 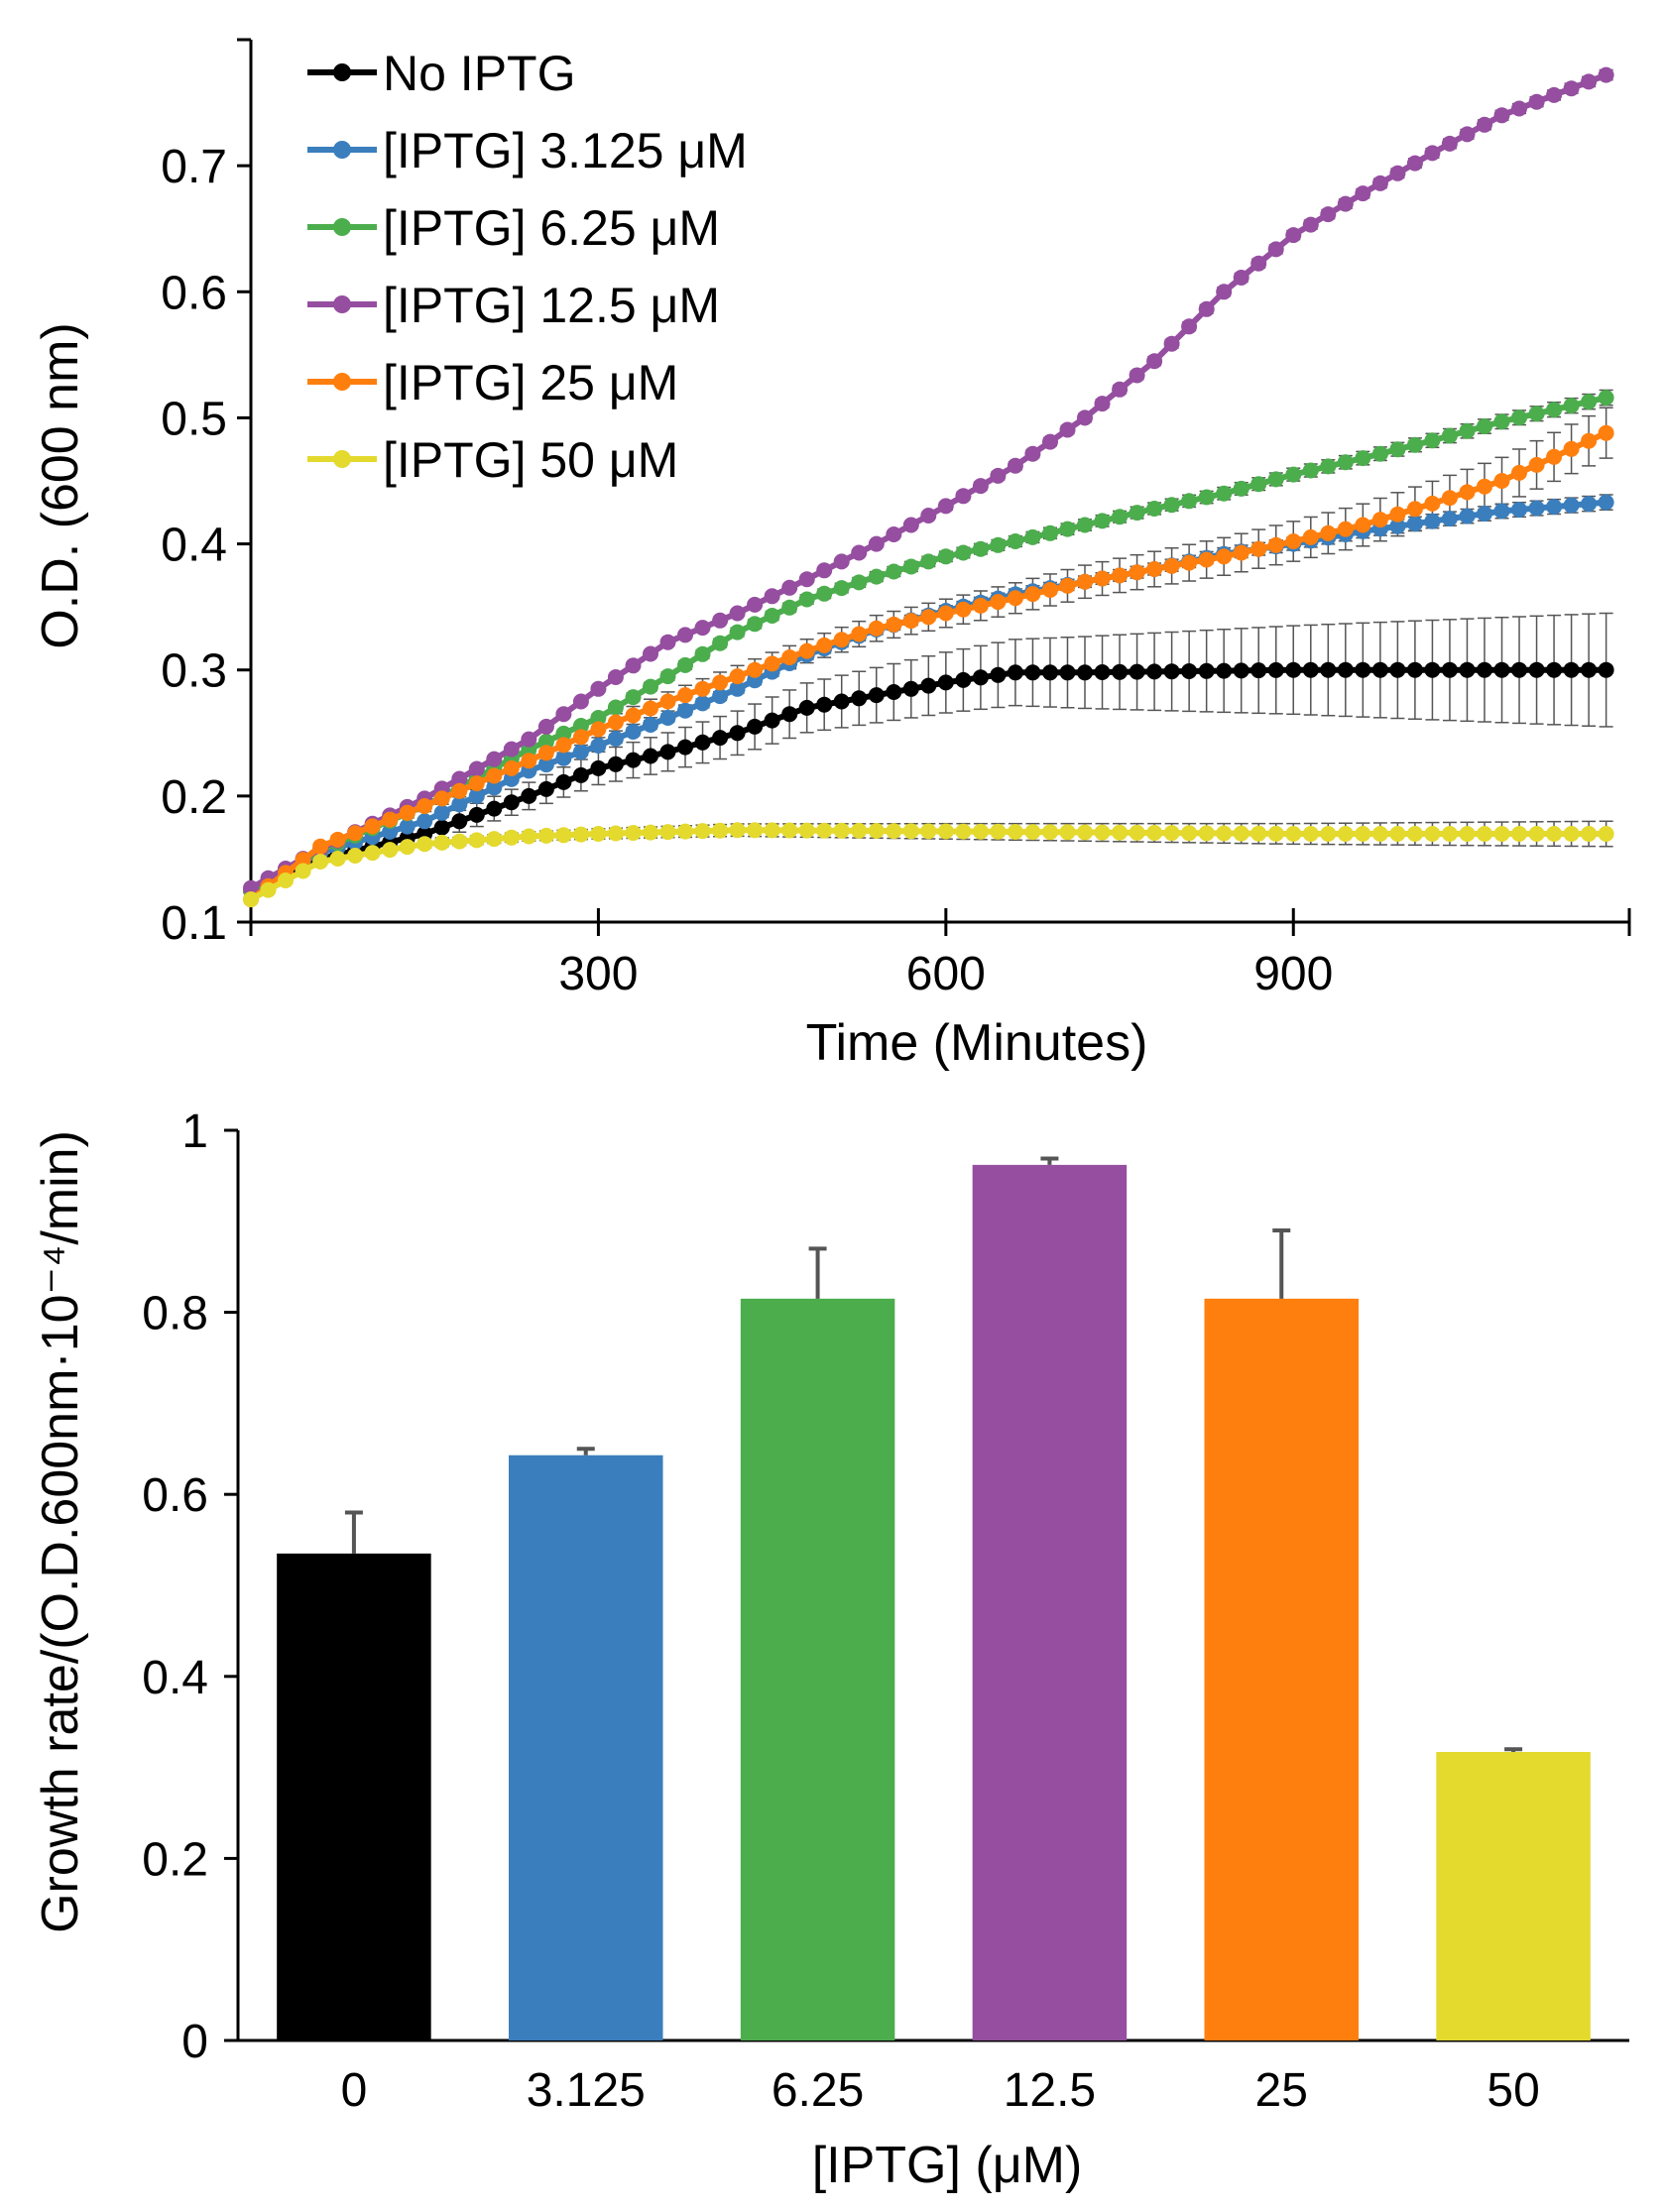 What do you see at coordinates (977, 1043) in the screenshot?
I see `line-chart-x-axis-title: Time (Minutes)` at bounding box center [977, 1043].